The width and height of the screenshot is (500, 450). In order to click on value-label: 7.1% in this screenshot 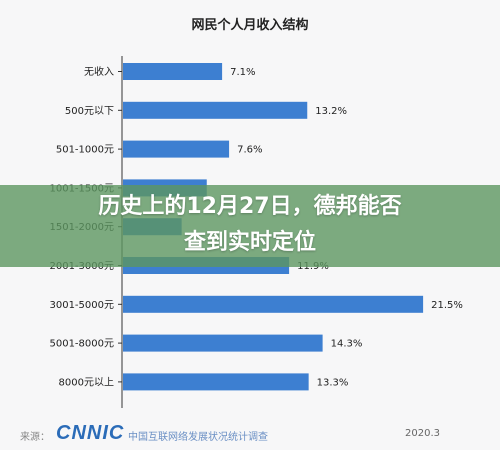, I will do `click(242, 72)`.